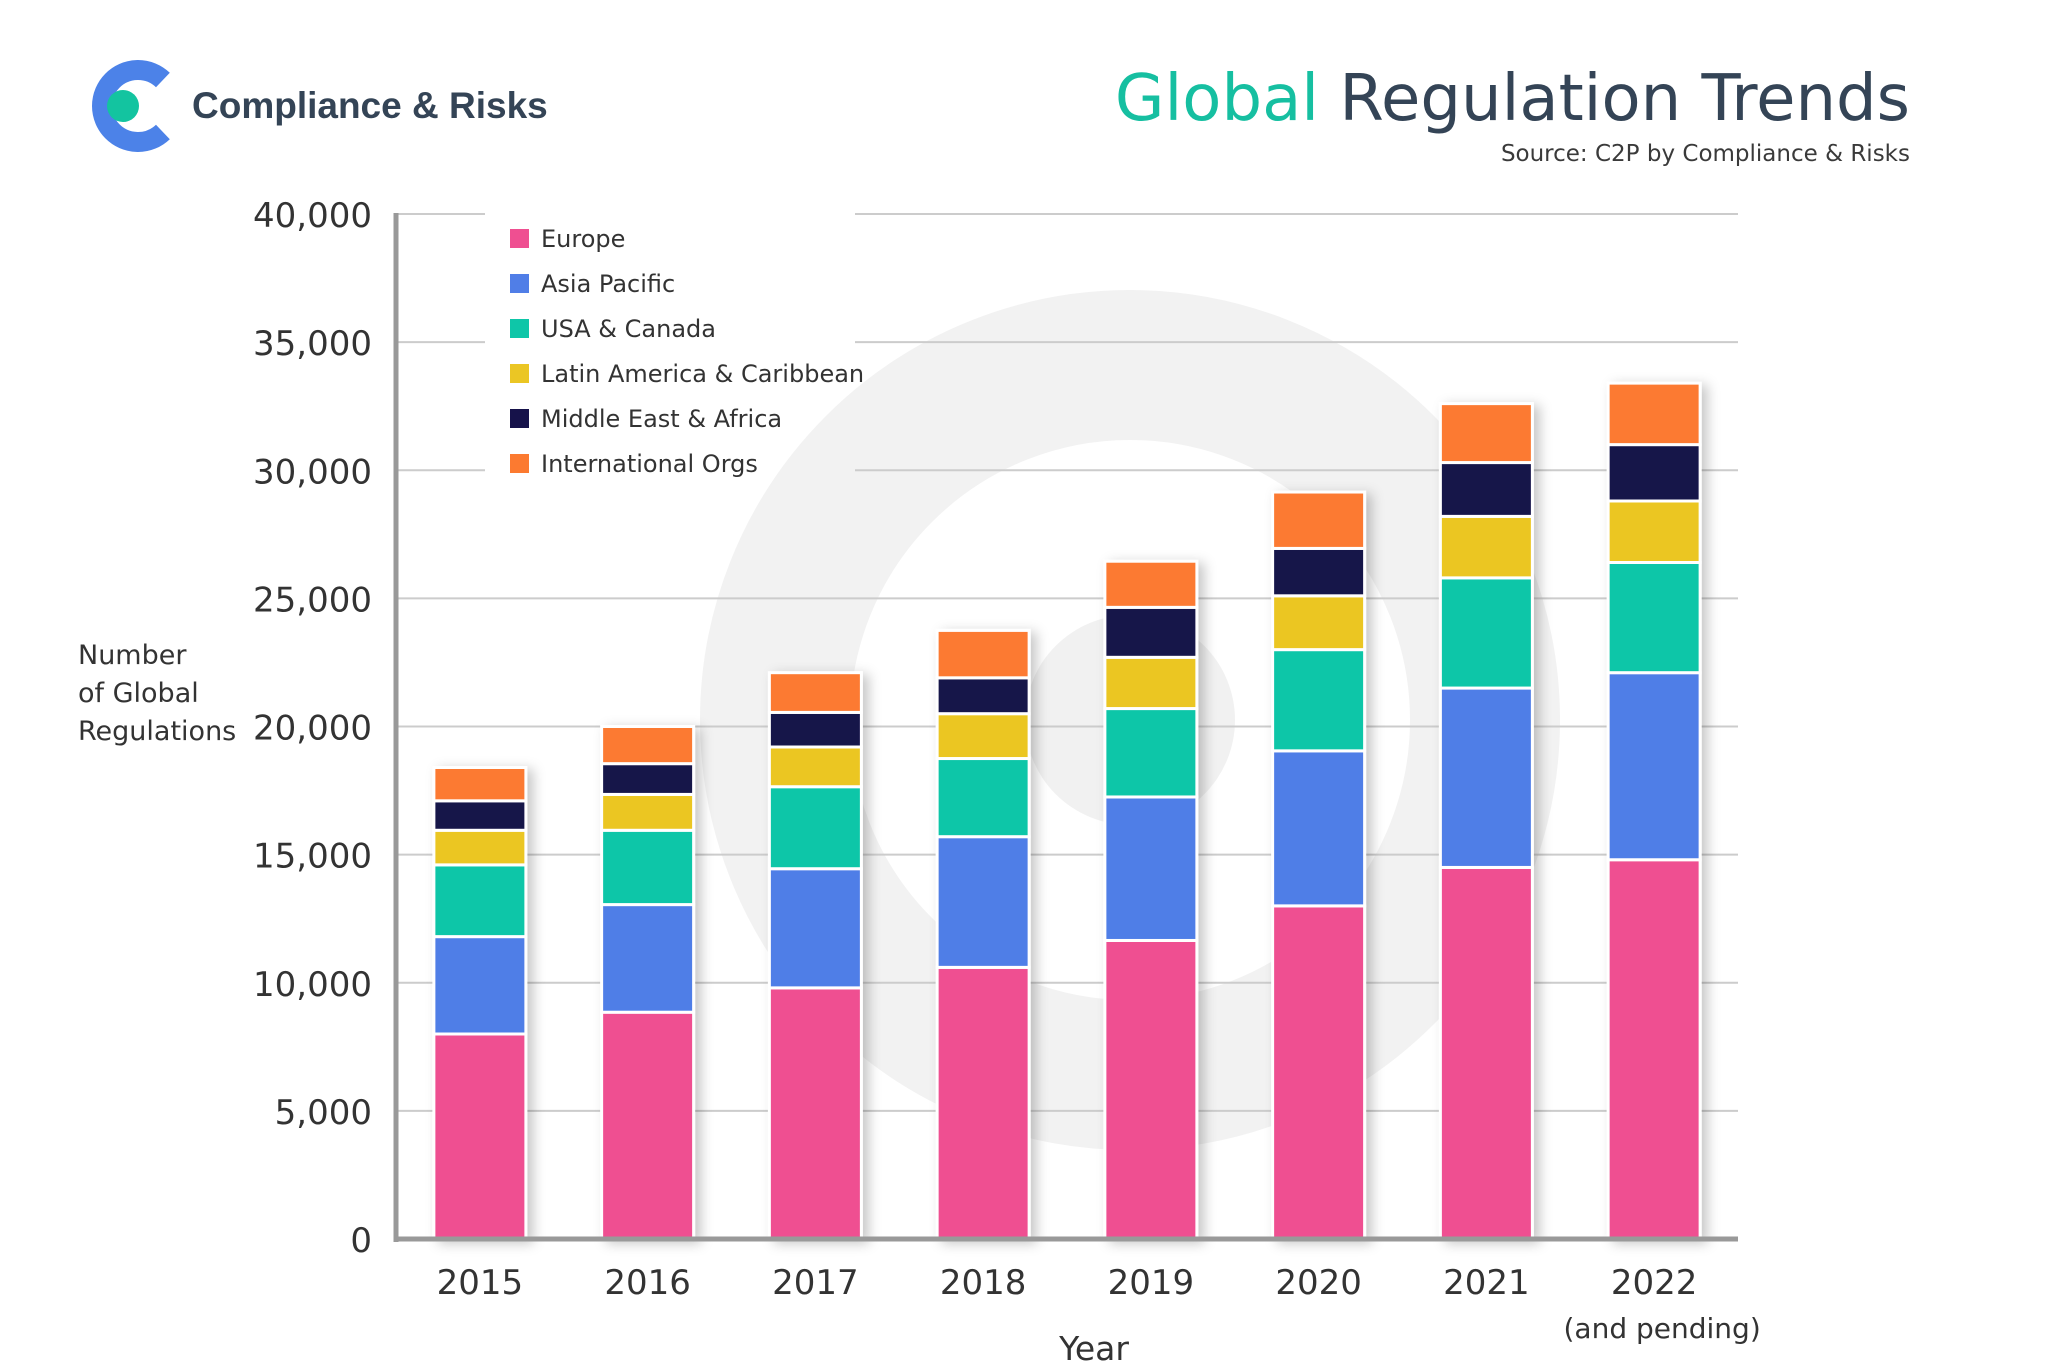 Image resolution: width=2048 pixels, height=1367 pixels. What do you see at coordinates (312, 216) in the screenshot?
I see `y-tick-label: 40,000` at bounding box center [312, 216].